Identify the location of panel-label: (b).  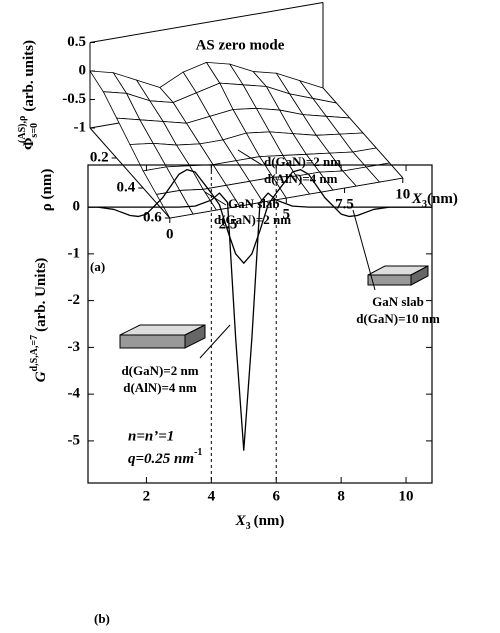
(102, 618).